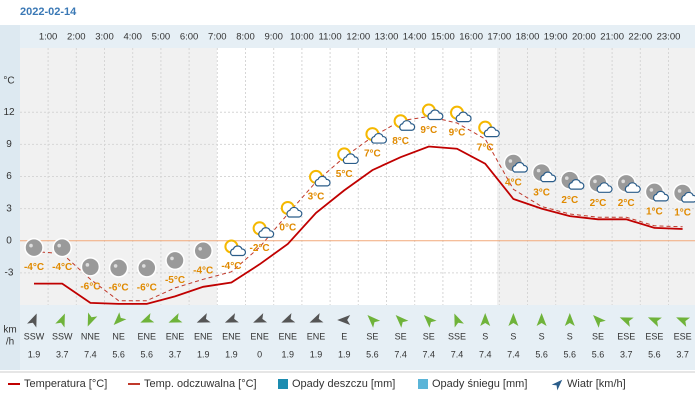  What do you see at coordinates (598, 336) in the screenshot?
I see `wind-direction: SE` at bounding box center [598, 336].